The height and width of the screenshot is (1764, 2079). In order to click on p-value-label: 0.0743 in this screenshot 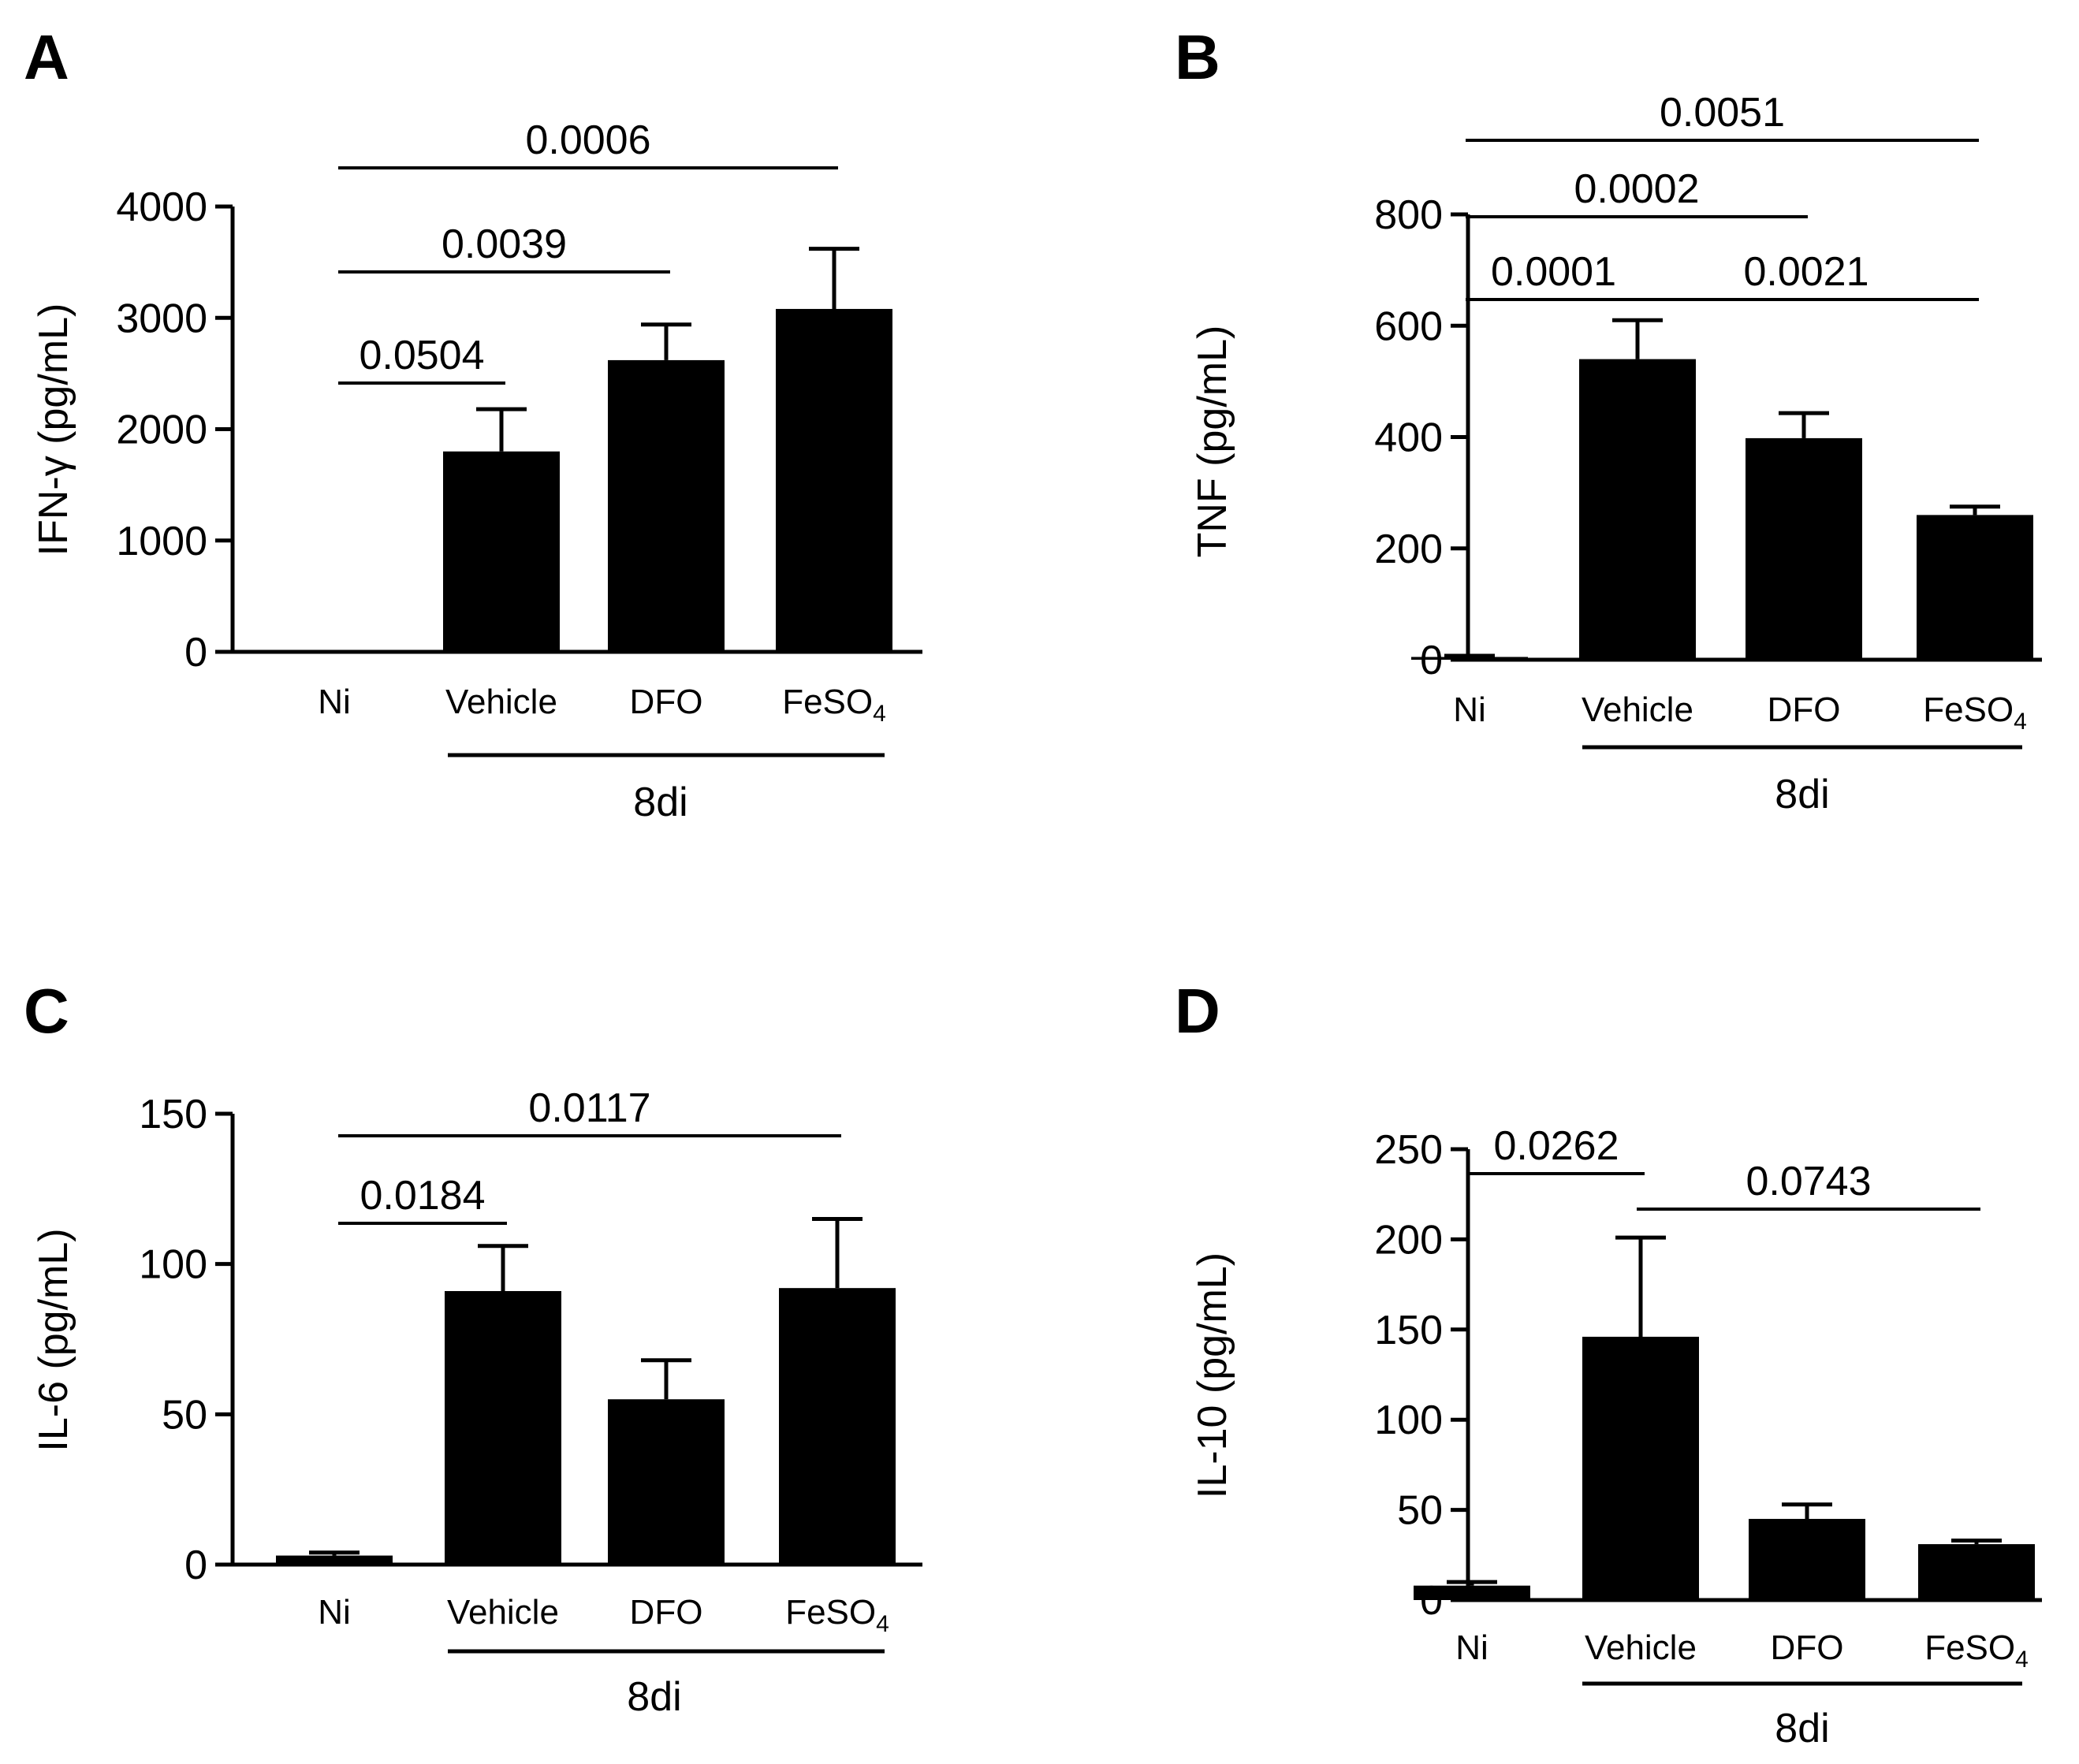, I will do `click(1808, 1181)`.